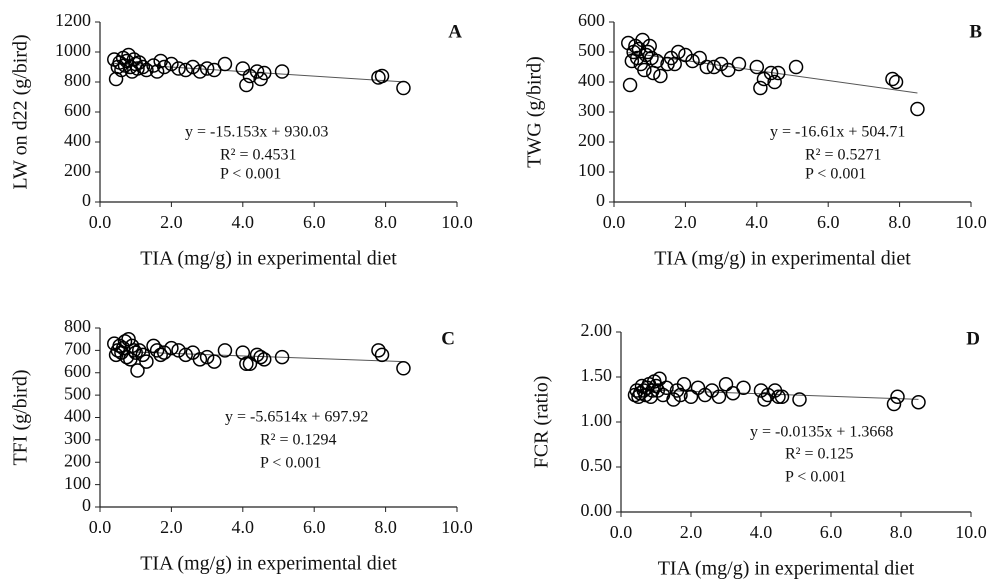 Image resolution: width=997 pixels, height=580 pixels. Describe the element at coordinates (100, 222) in the screenshot. I see `x-tick-label: 0.0` at that location.